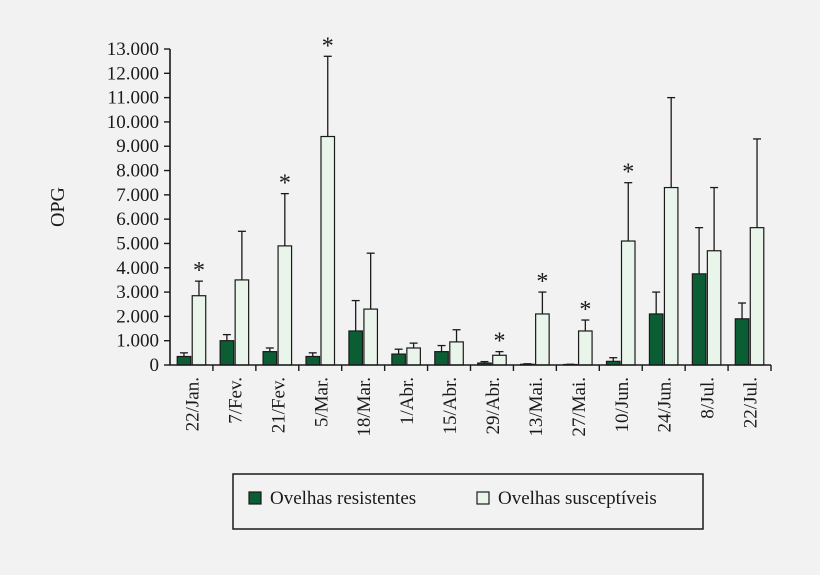  I want to click on y-tick-label: 1.000, so click(137, 341).